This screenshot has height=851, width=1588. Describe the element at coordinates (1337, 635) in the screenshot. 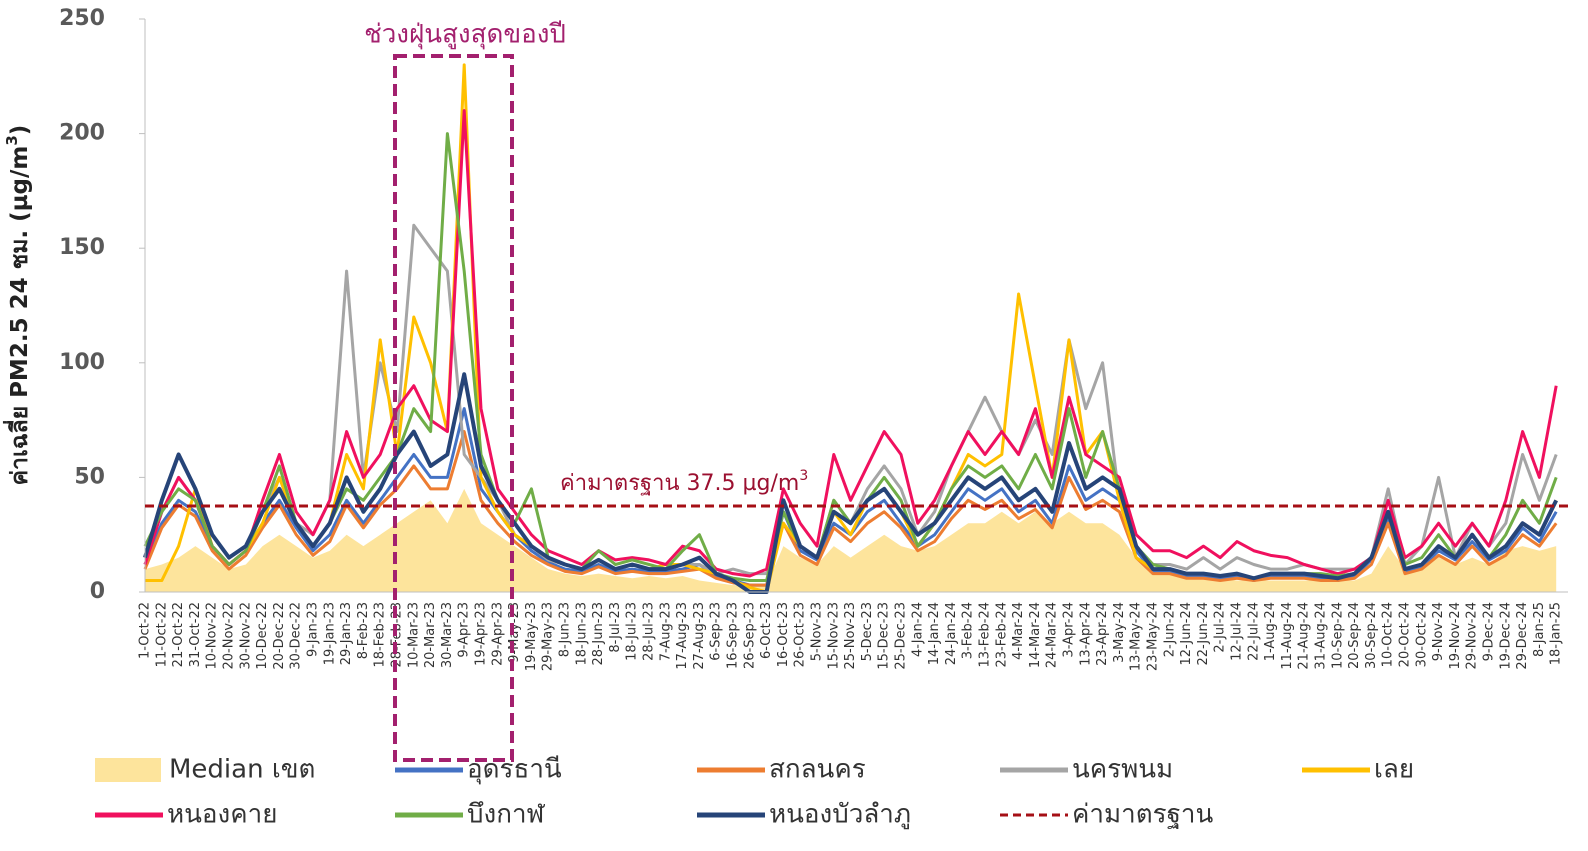

I see `x-tick-label: 10-Sep-24` at that location.